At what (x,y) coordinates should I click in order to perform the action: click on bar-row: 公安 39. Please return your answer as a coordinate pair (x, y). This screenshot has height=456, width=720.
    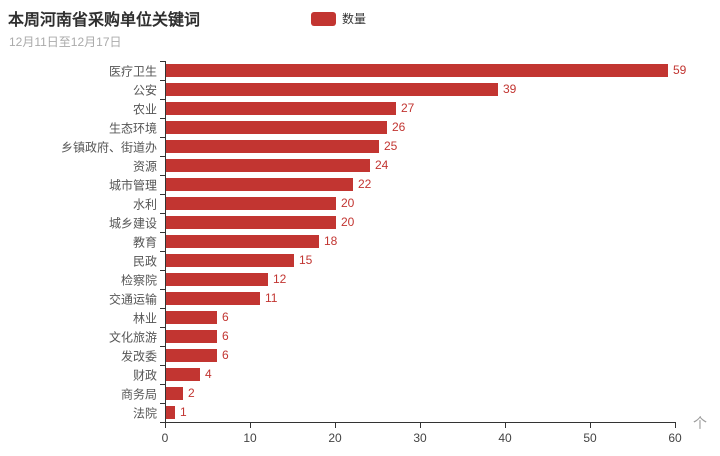
    Looking at the image, I should click on (360, 89).